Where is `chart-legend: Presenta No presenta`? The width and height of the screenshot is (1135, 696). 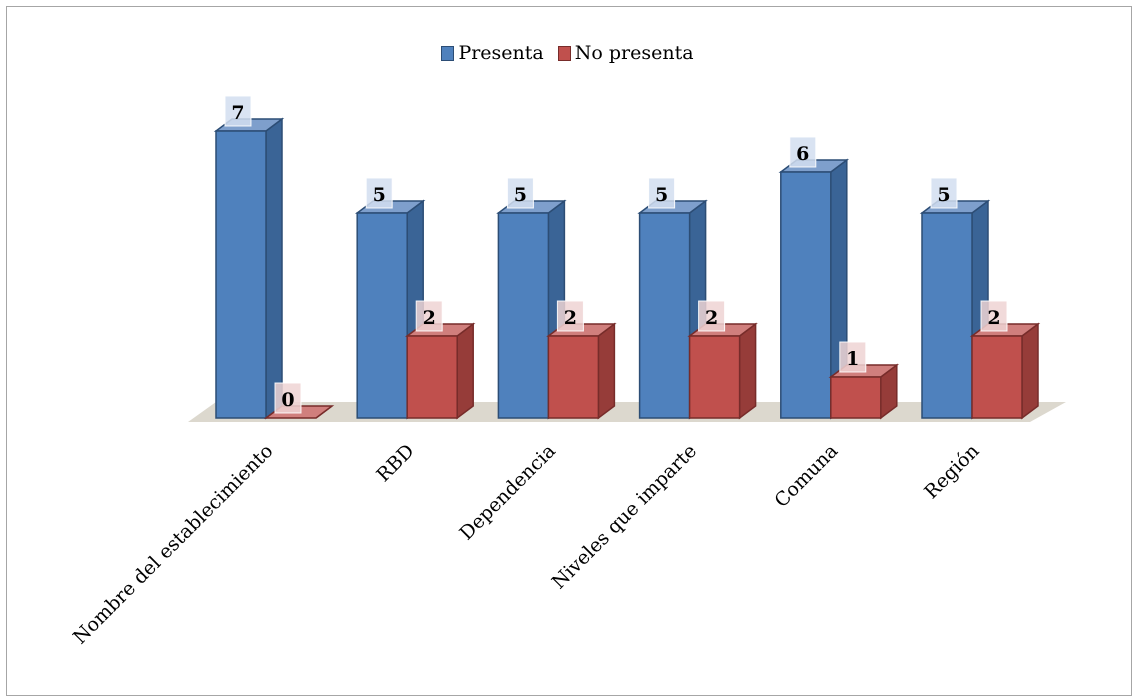
chart-legend: Presenta No presenta is located at coordinates (567, 53).